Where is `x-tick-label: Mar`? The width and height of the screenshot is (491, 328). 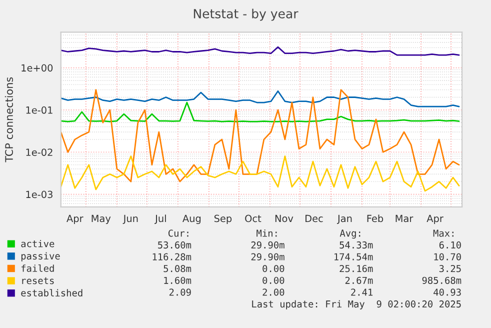
x-tick-label: Mar is located at coordinates (405, 218).